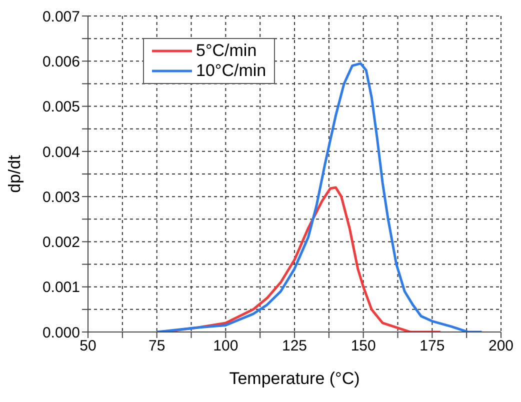 The width and height of the screenshot is (521, 402). I want to click on y-tick-label: 0.004, so click(61, 152).